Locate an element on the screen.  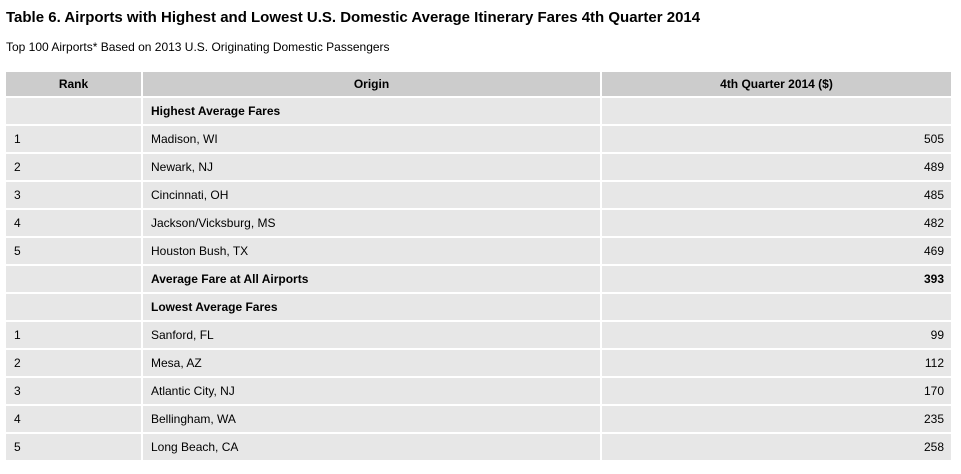
origin-cell: Mesa, AZ is located at coordinates (371, 363).